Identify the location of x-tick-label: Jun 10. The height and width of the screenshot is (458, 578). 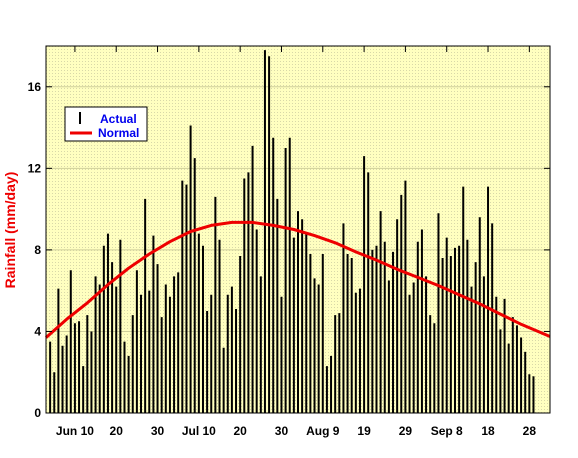
(75, 431).